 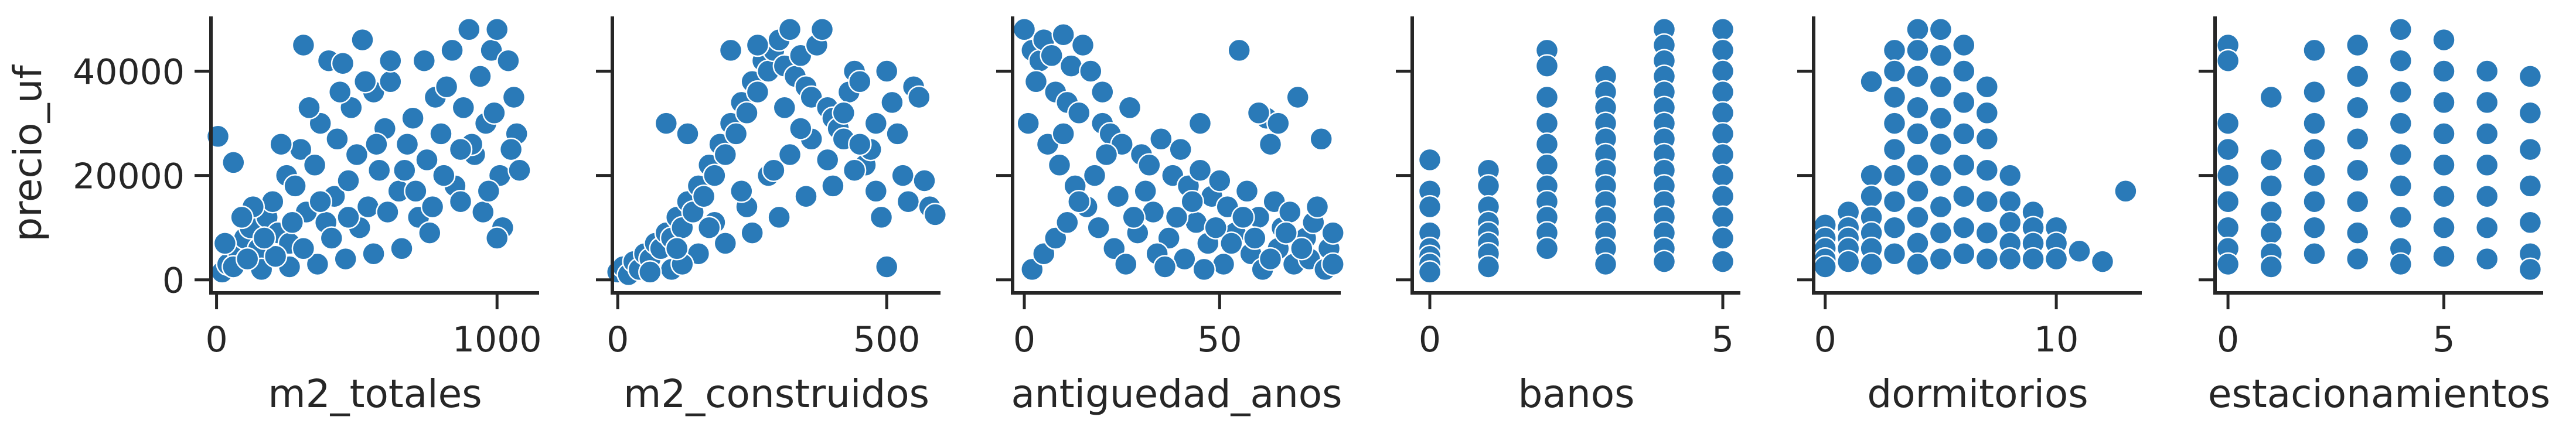 I want to click on y-tick-label: 20000, so click(x=129, y=176).